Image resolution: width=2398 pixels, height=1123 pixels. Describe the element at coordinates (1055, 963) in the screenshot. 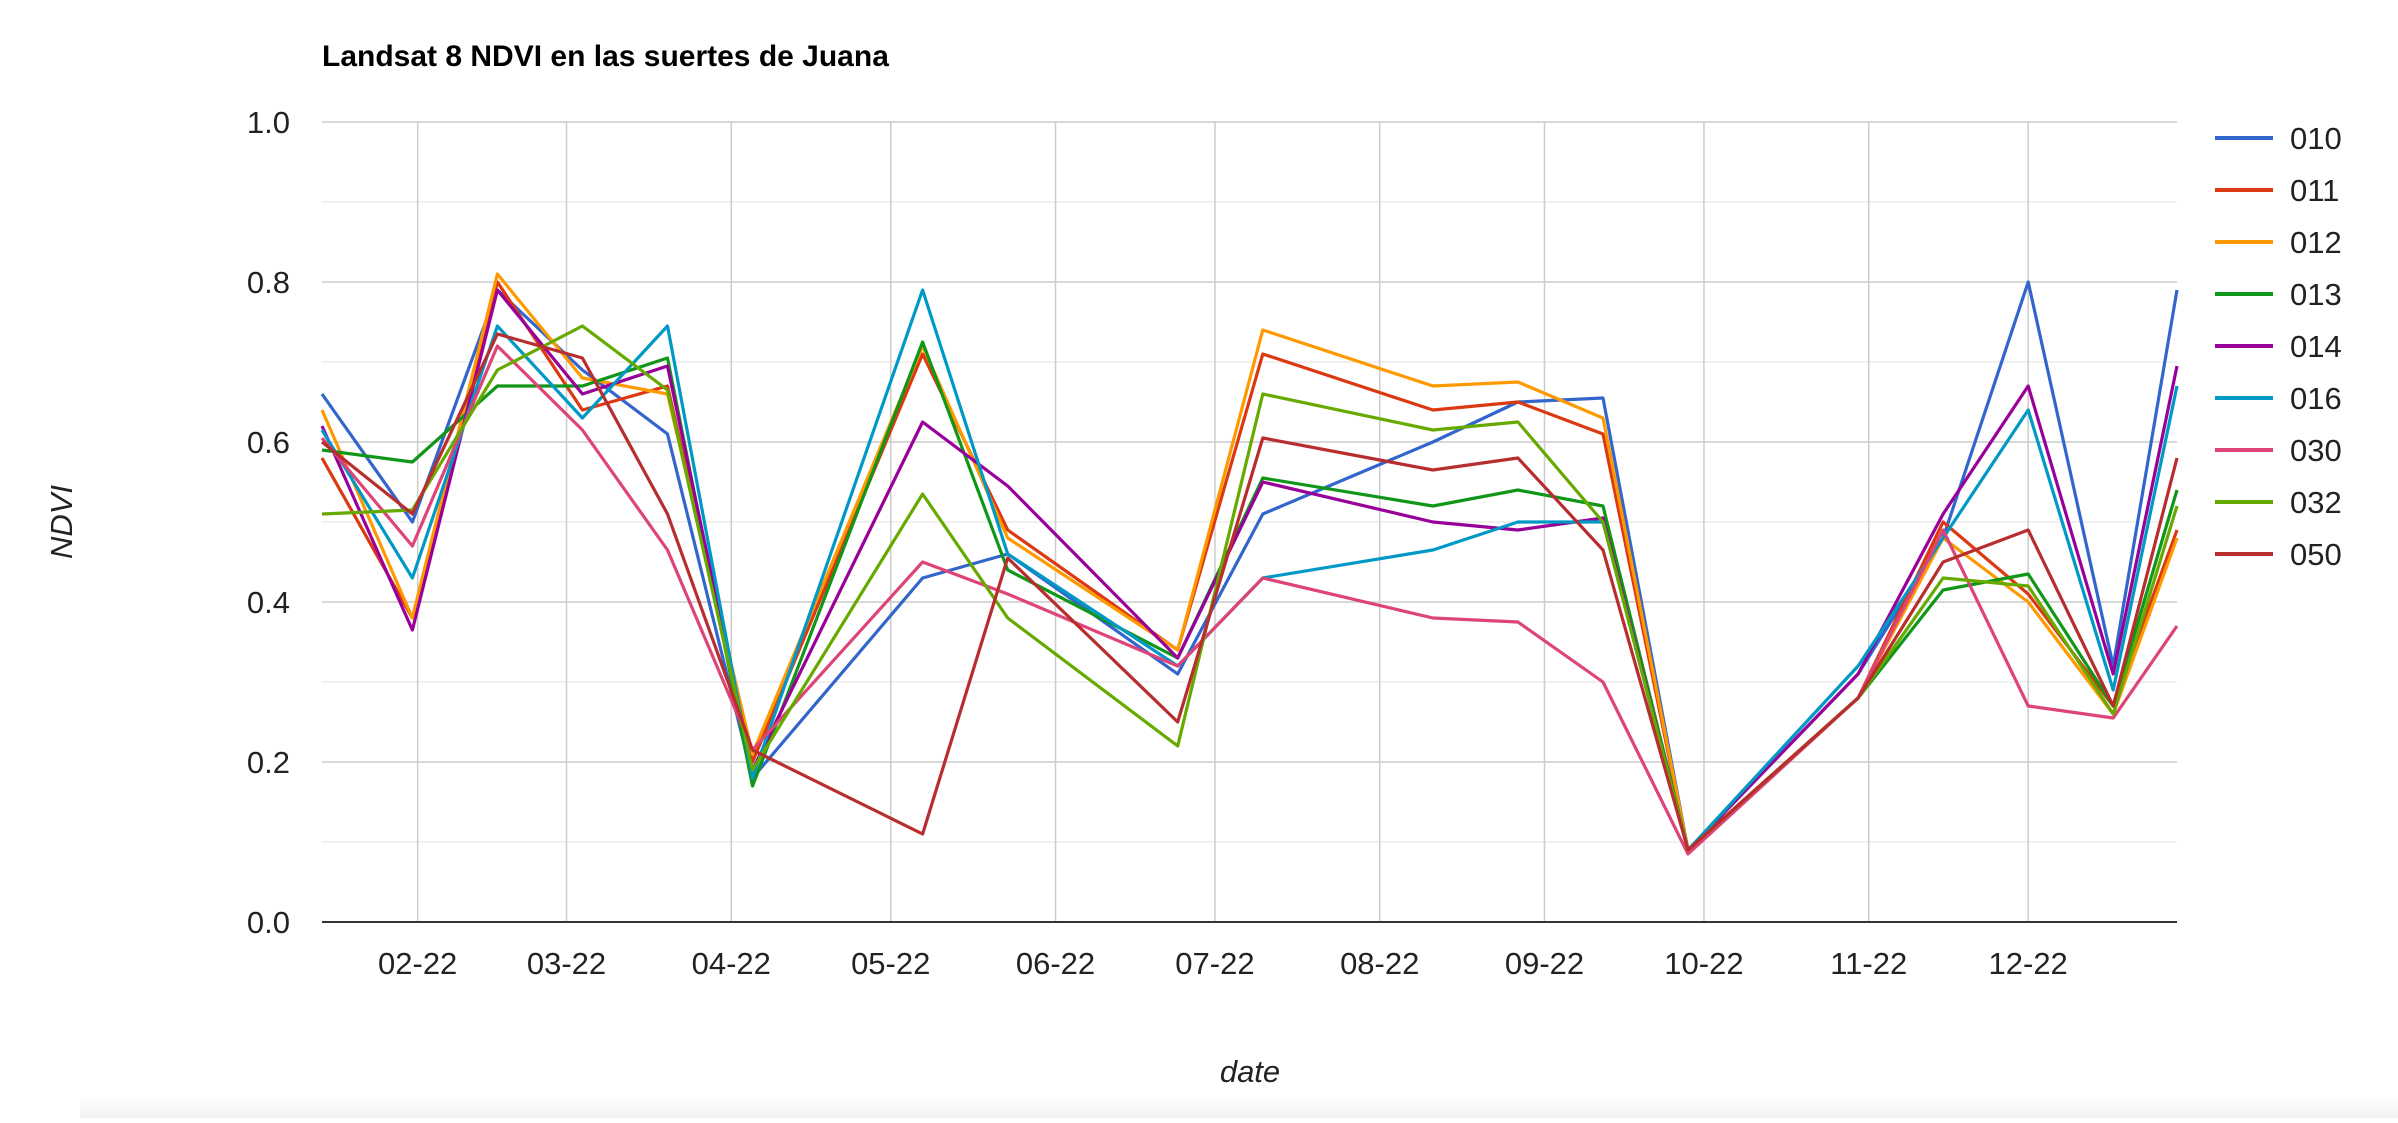

I see `x-tick-label: 06-22` at that location.